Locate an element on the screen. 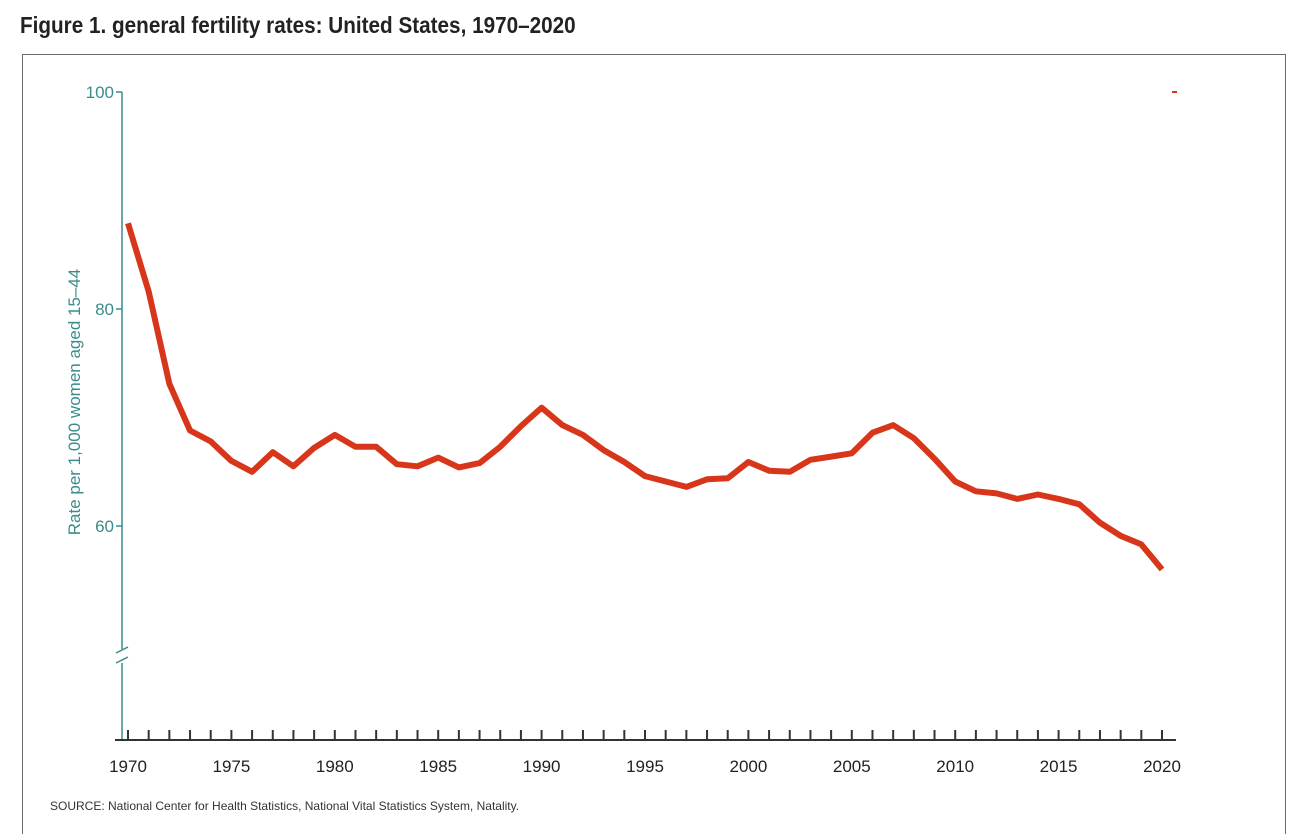 The width and height of the screenshot is (1303, 834). x-tick-label: 2015 is located at coordinates (1059, 766).